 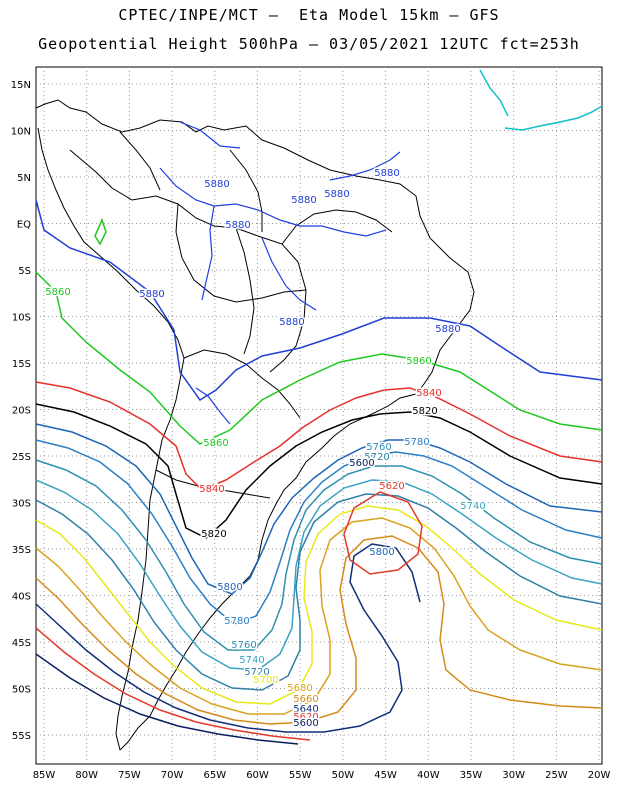 What do you see at coordinates (21, 132) in the screenshot?
I see `latitude-label: 10N` at bounding box center [21, 132].